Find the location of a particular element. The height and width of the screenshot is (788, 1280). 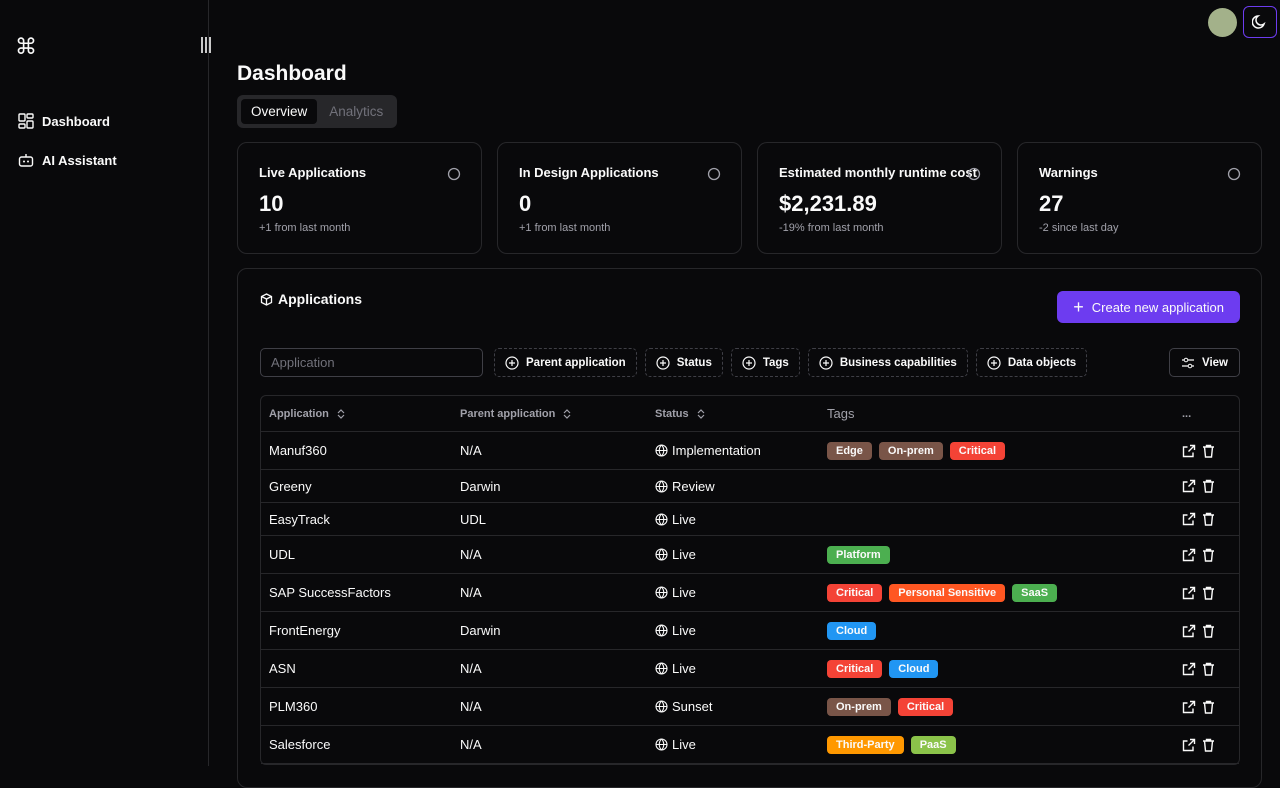

filter-label: Tags is located at coordinates (775, 362).